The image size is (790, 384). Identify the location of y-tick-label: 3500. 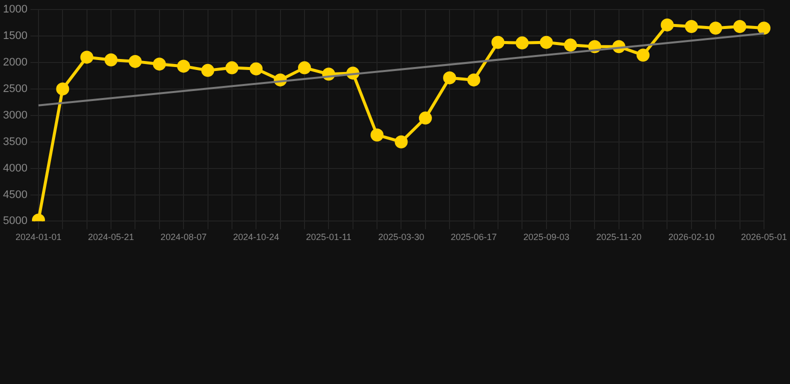
(15, 142).